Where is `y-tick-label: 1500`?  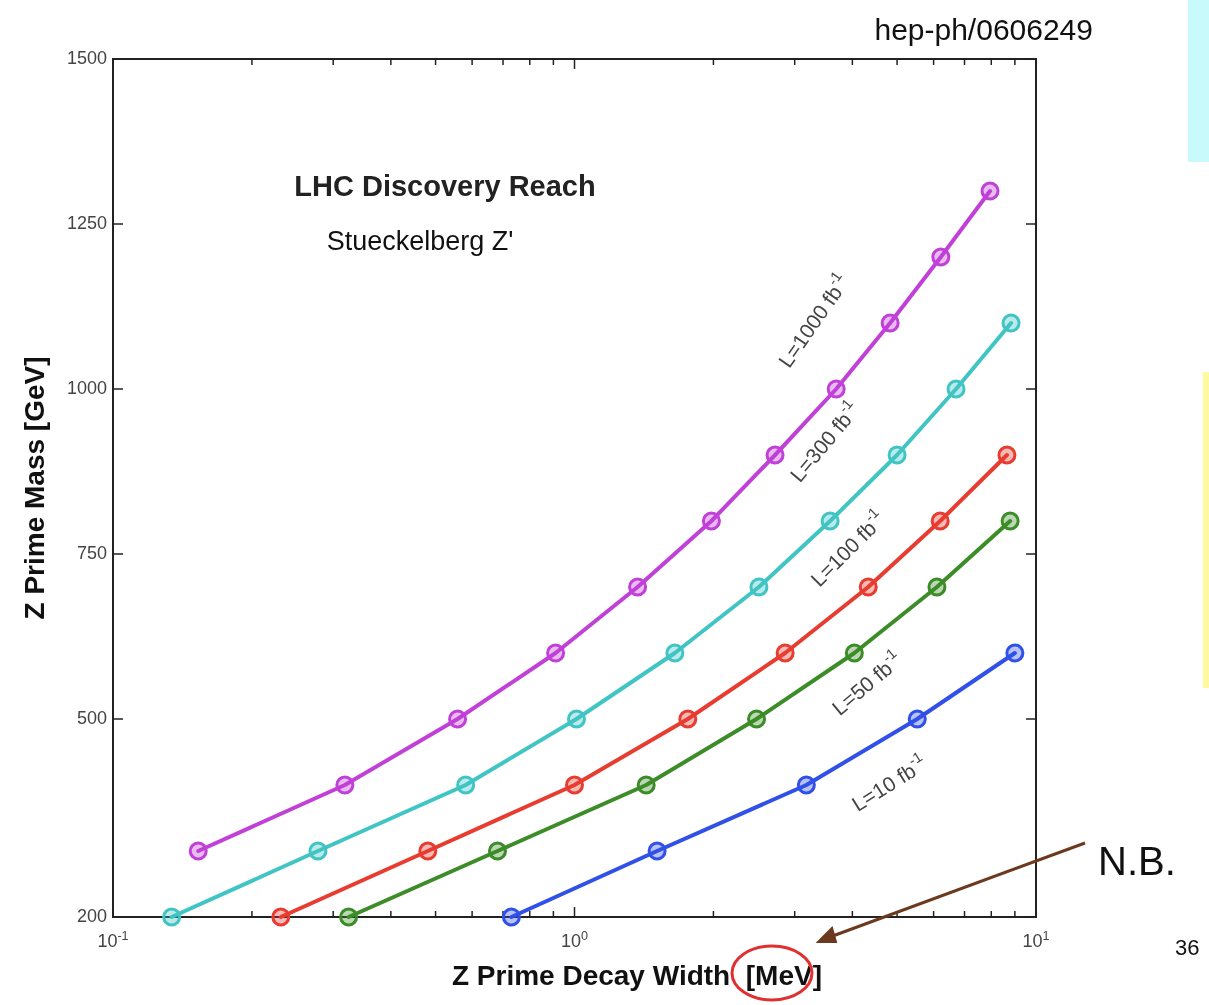 y-tick-label: 1500 is located at coordinates (86, 57).